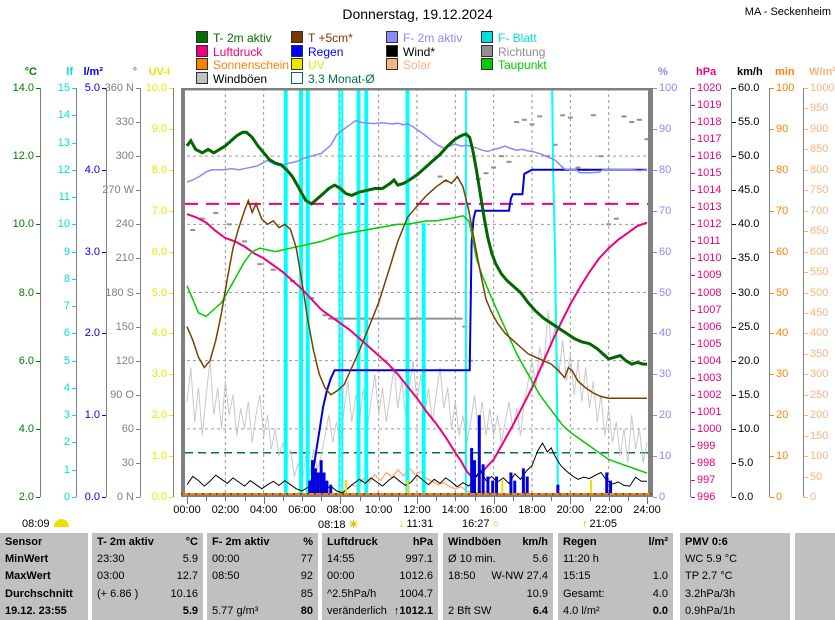  What do you see at coordinates (226, 576) in the screenshot?
I see `cell-label: 08:50` at bounding box center [226, 576].